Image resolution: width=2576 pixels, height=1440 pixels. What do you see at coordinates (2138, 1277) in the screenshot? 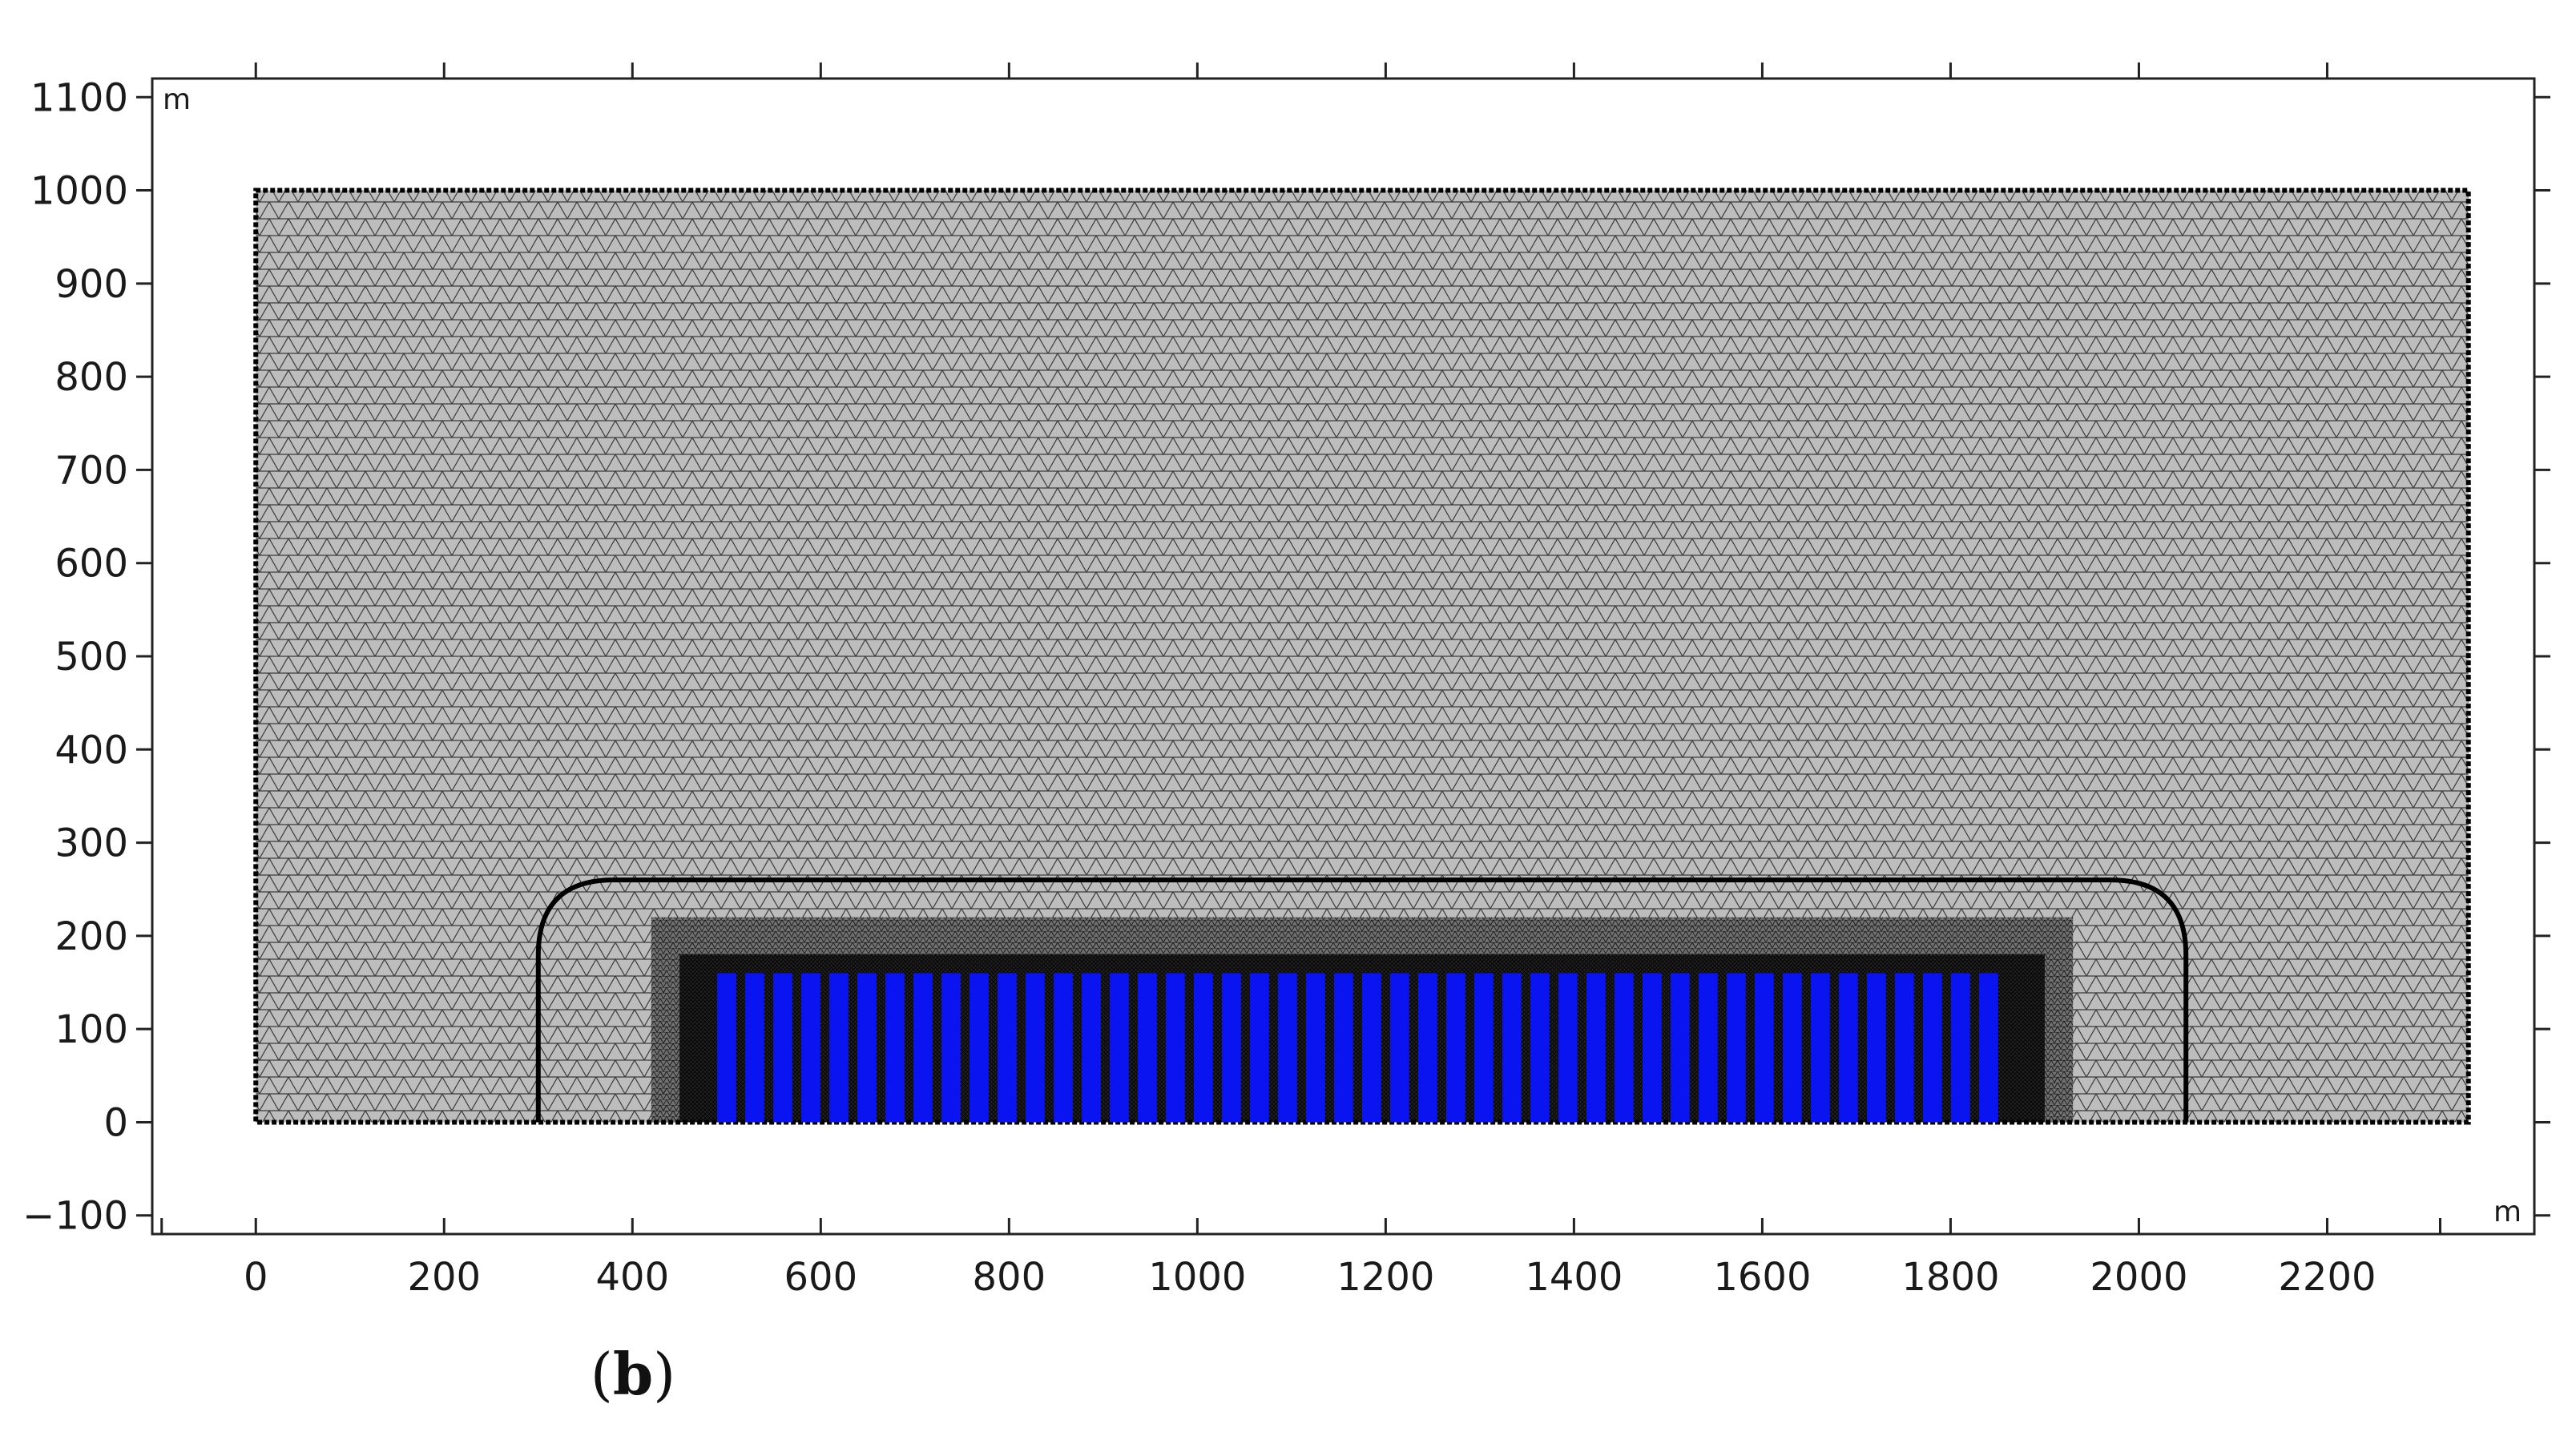
I see `x-tick-label: 2000` at bounding box center [2138, 1277].